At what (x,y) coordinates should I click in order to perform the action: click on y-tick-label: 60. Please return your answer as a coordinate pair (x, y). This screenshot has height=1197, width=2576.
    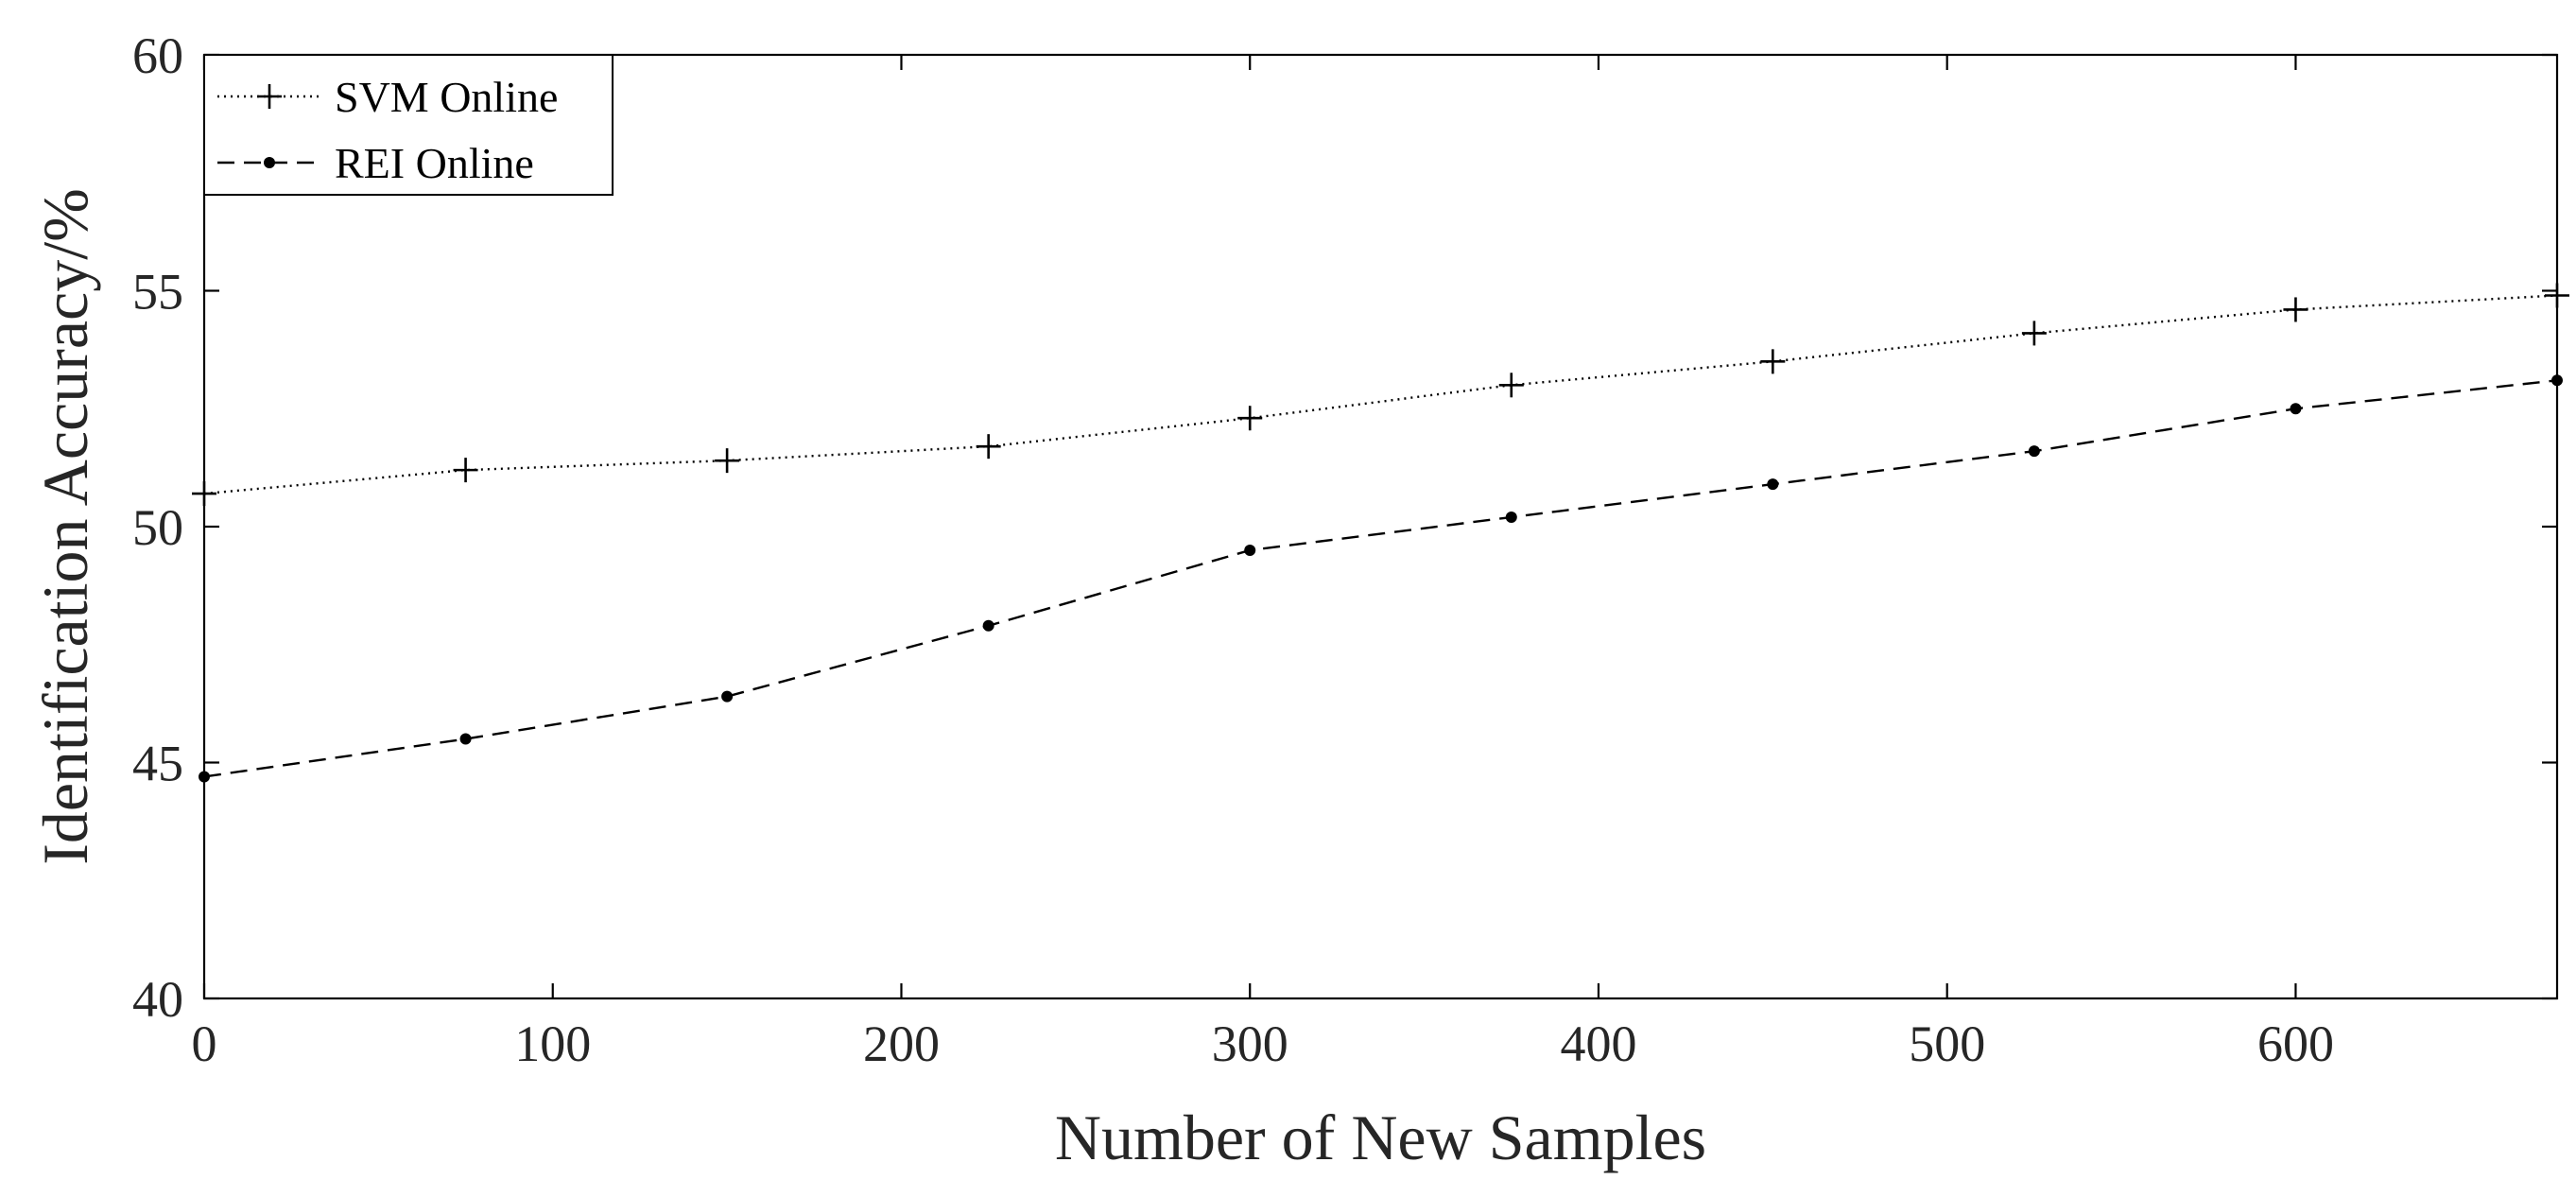
    Looking at the image, I should click on (157, 55).